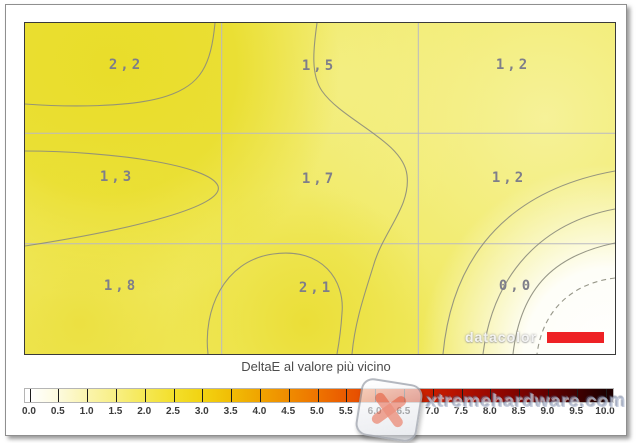 The width and height of the screenshot is (640, 443). Describe the element at coordinates (575, 337) in the screenshot. I see `datacolor-logo-red-bar` at that location.